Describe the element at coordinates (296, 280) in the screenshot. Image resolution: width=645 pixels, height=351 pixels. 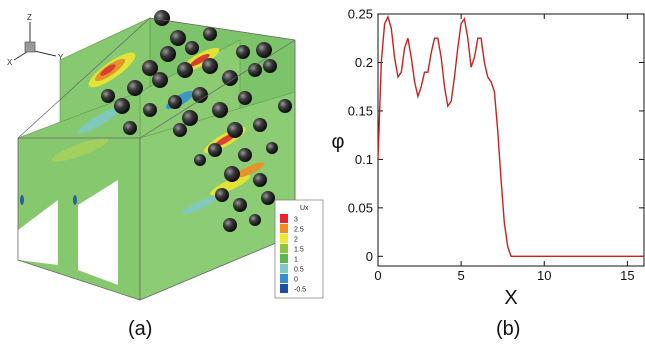
I see `legend-level-label: 0` at that location.